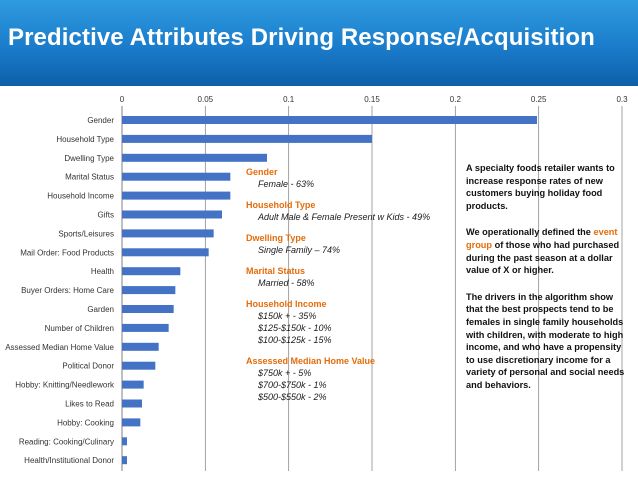 The width and height of the screenshot is (638, 479). I want to click on category-label: Number of Children, so click(79, 328).